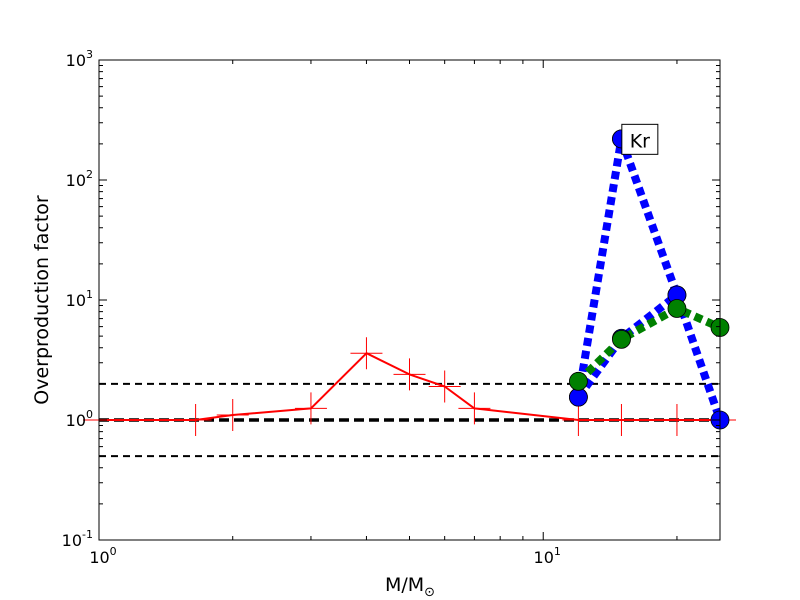  Describe the element at coordinates (79, 299) in the screenshot. I see `y-tick-label: 10¹` at that location.